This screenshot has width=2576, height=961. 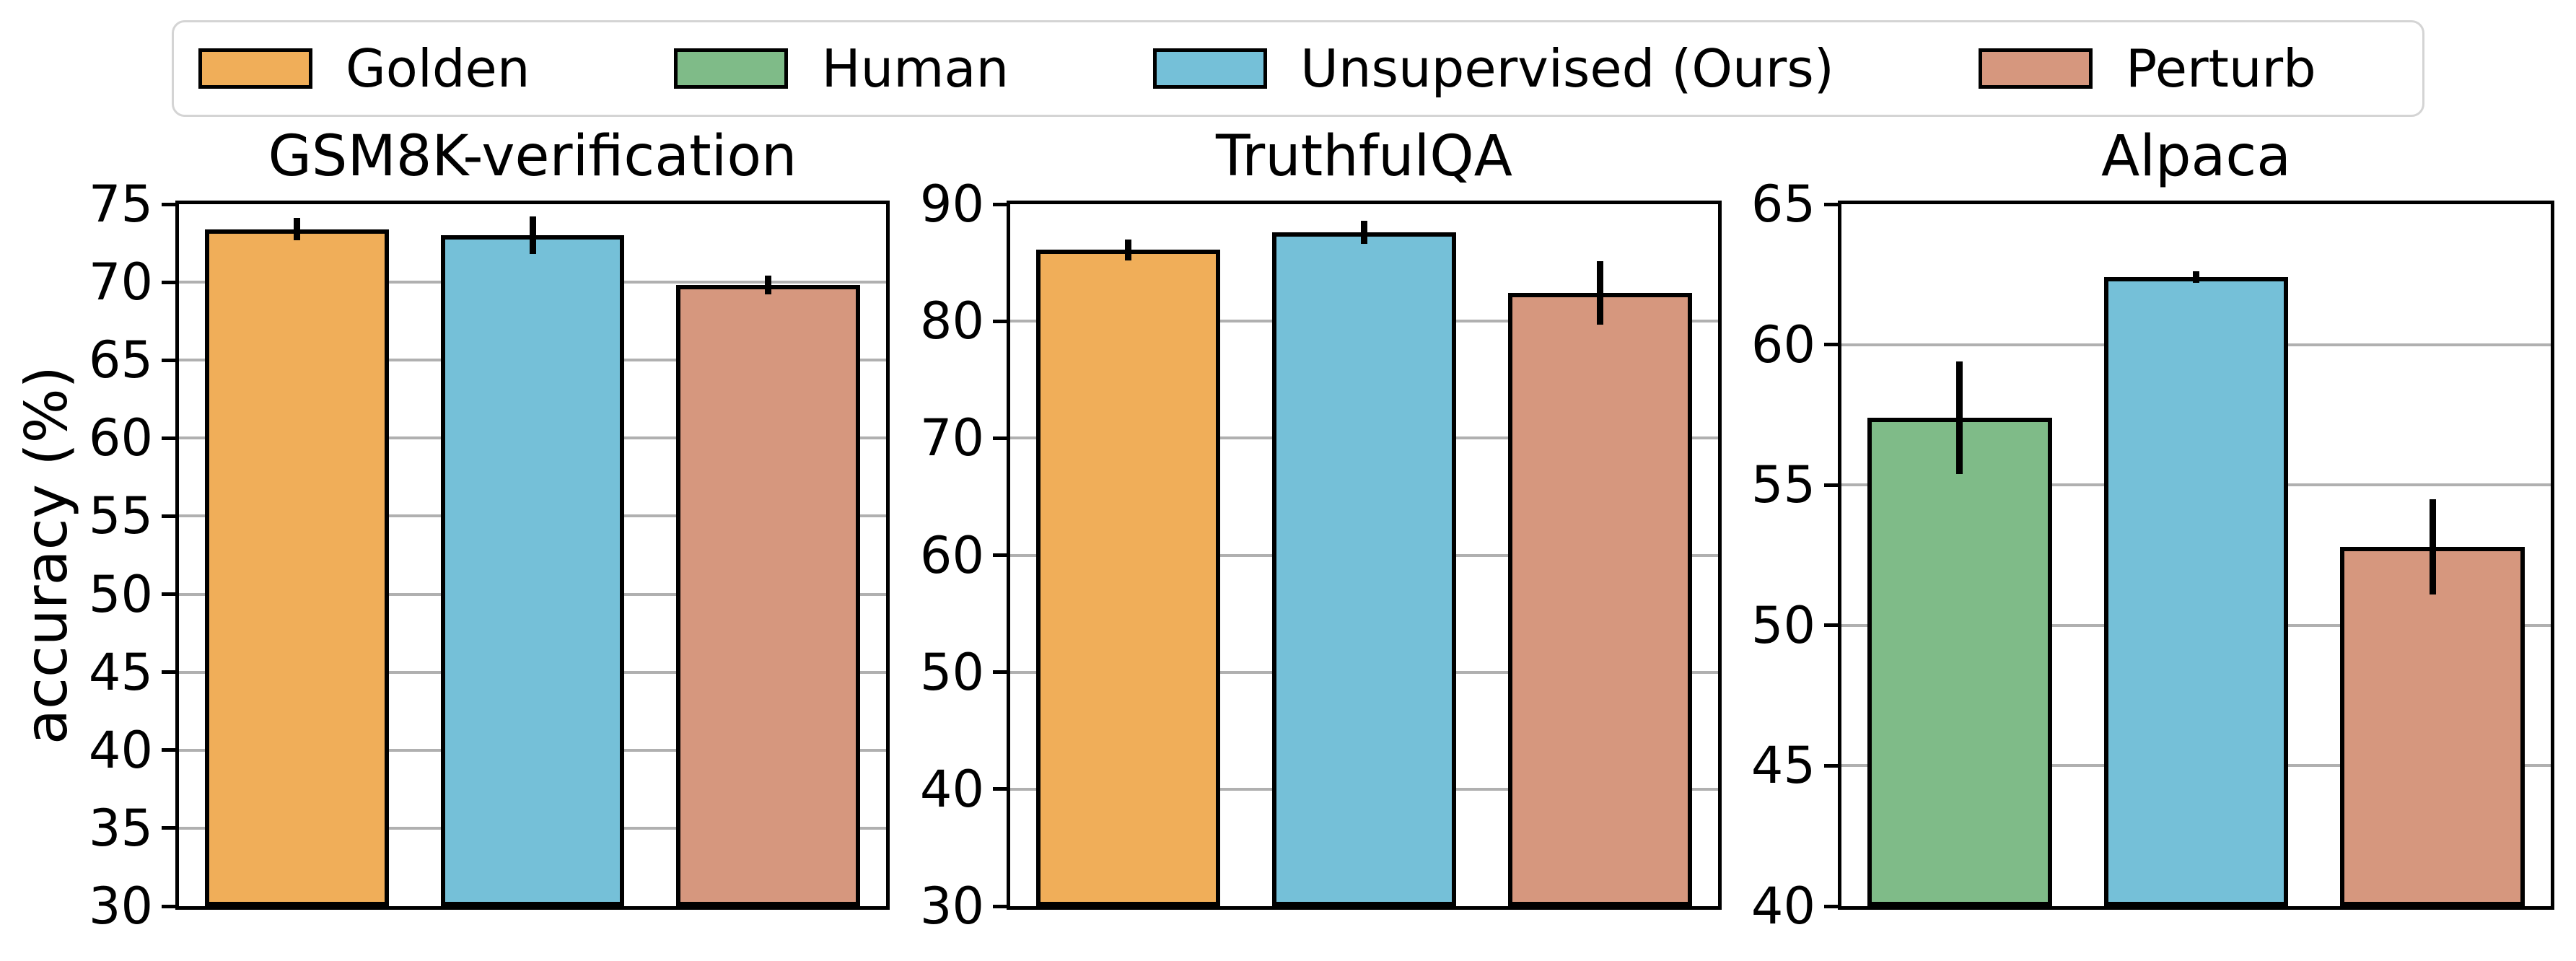 I want to click on legend: Golden Human Unsupervised (Ours) Perturb, so click(x=1298, y=68).